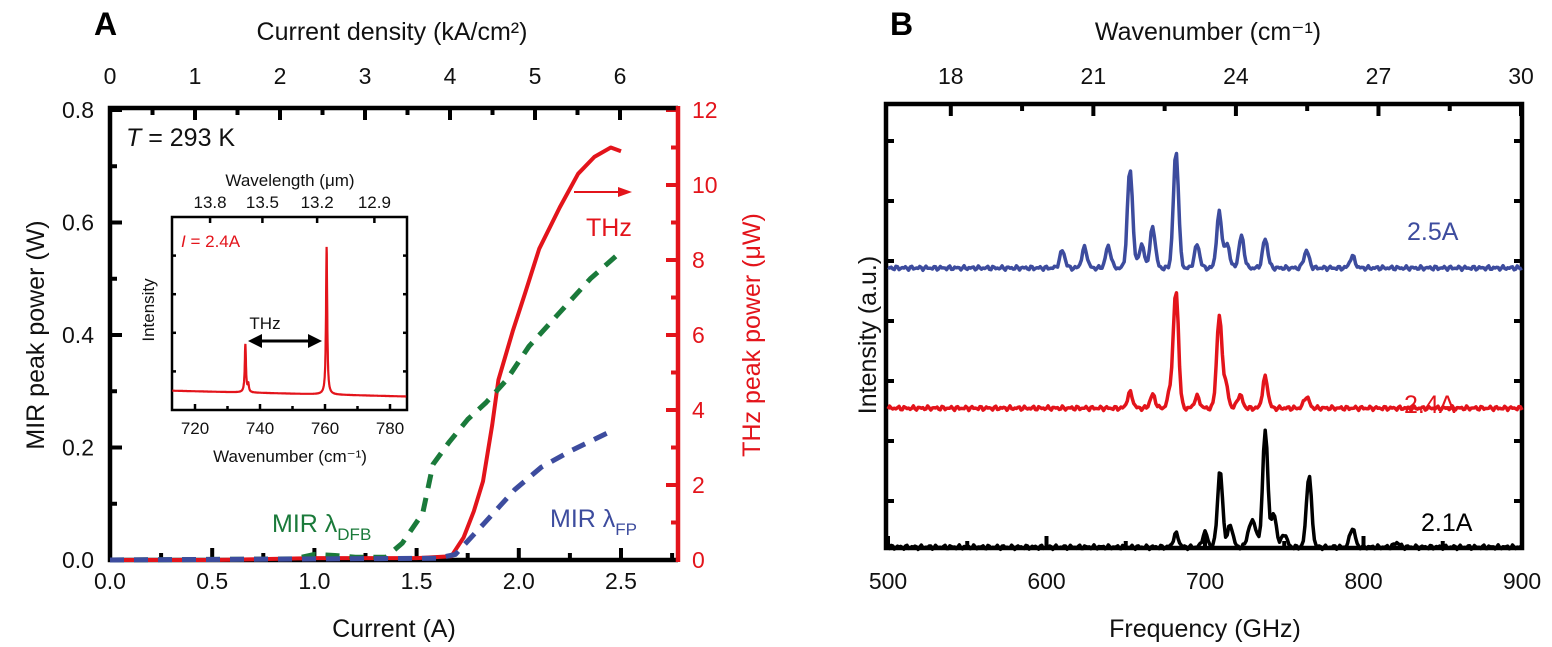 This screenshot has width=1552, height=647. What do you see at coordinates (1094, 76) in the screenshot?
I see `b-x2-tick-label: 21` at bounding box center [1094, 76].